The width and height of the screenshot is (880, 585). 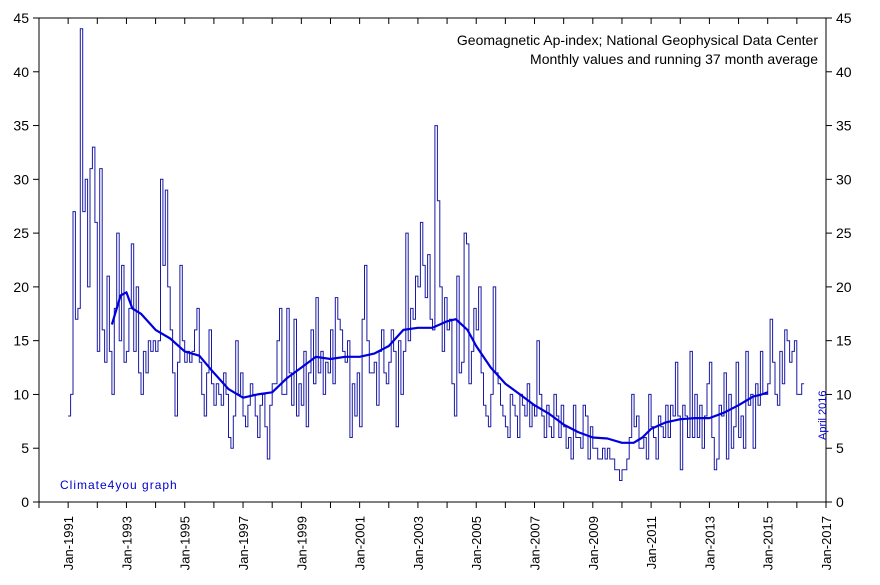 What do you see at coordinates (823, 415) in the screenshot?
I see `date-annotation: April 2016` at bounding box center [823, 415].